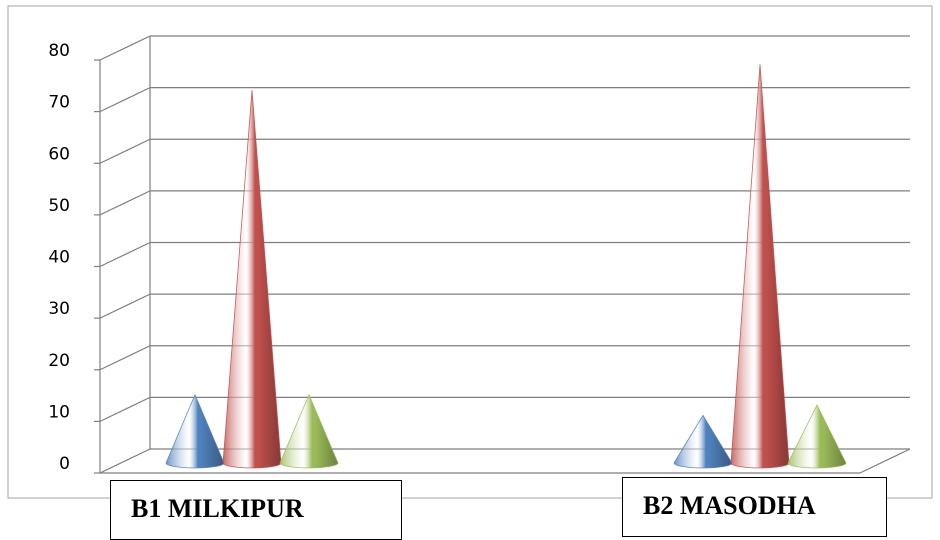 The height and width of the screenshot is (540, 940). Describe the element at coordinates (754, 507) in the screenshot. I see `category-label-b2: B2 MASODHA` at that location.